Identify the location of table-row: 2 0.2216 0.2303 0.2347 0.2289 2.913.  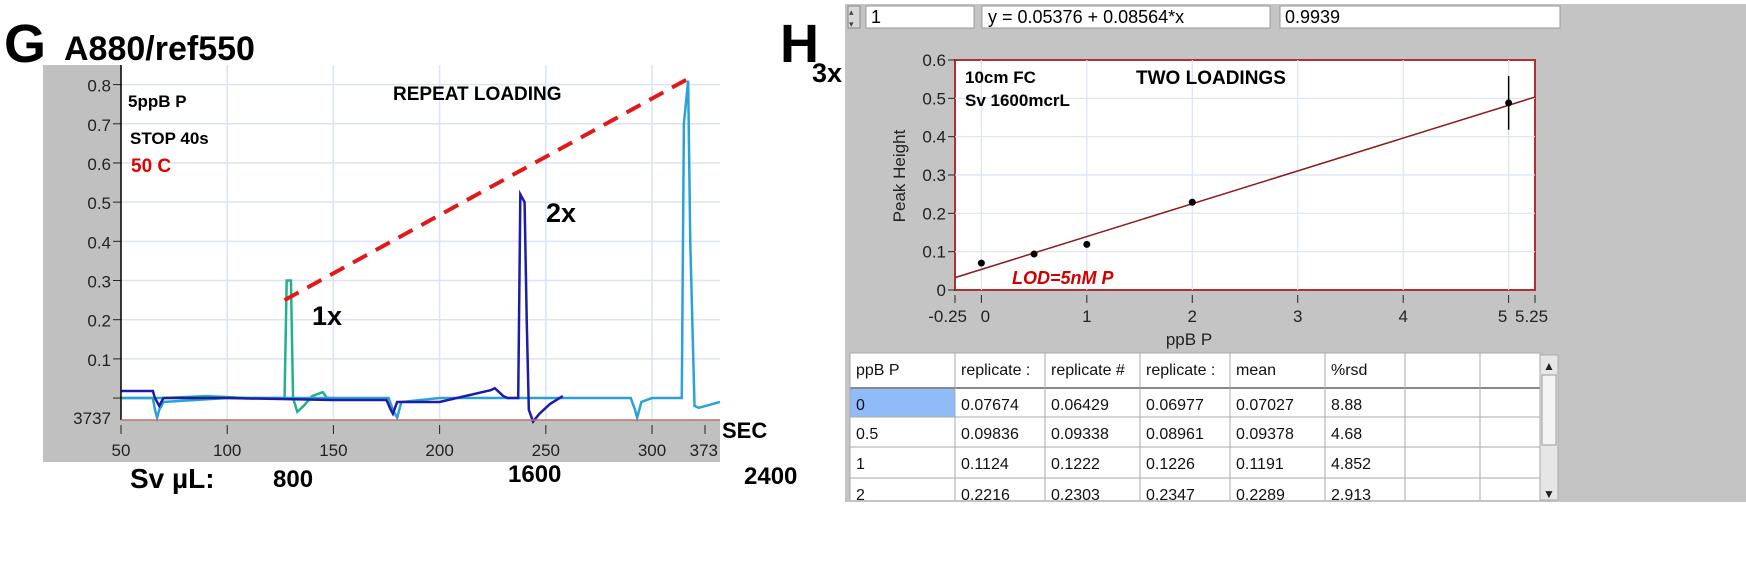
(1113, 495).